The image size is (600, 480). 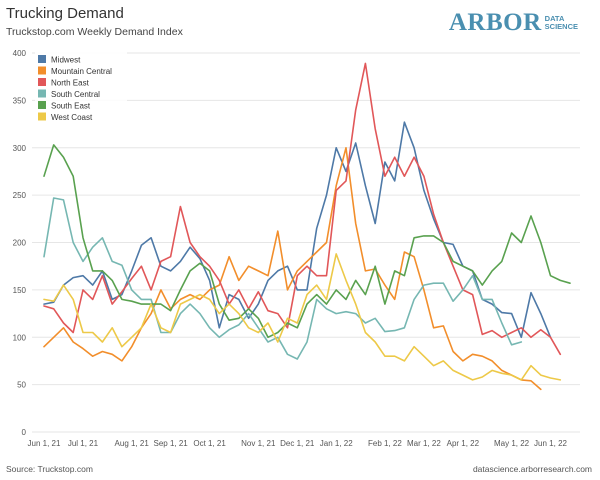 What do you see at coordinates (424, 443) in the screenshot?
I see `x-tick-label: Mar 1, 22` at bounding box center [424, 443].